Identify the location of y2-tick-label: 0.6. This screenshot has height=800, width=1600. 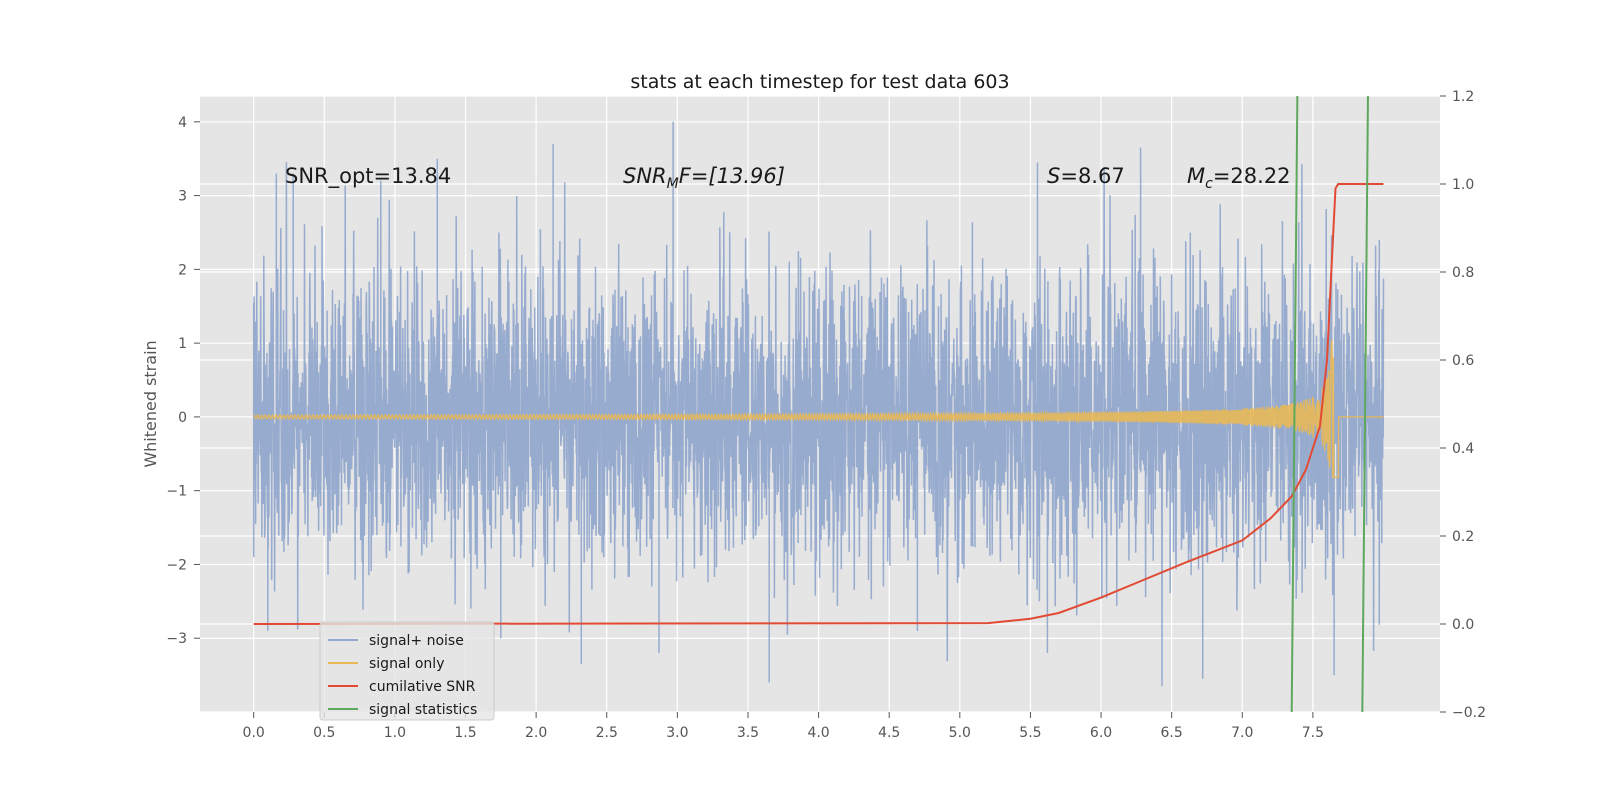
(1463, 361).